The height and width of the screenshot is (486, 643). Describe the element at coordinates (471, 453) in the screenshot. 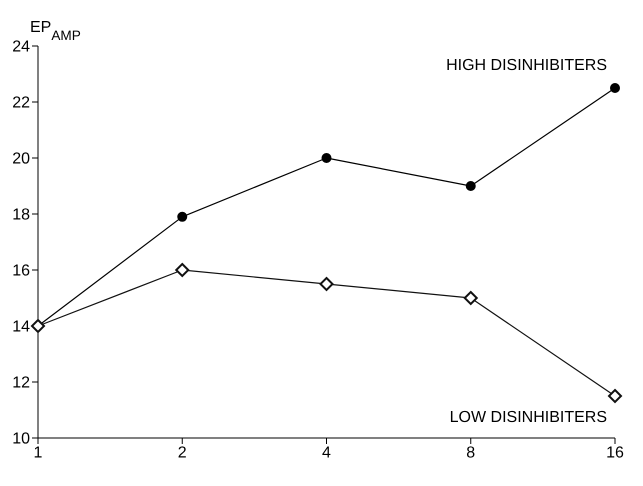

I see `x-tick-label: 8` at that location.